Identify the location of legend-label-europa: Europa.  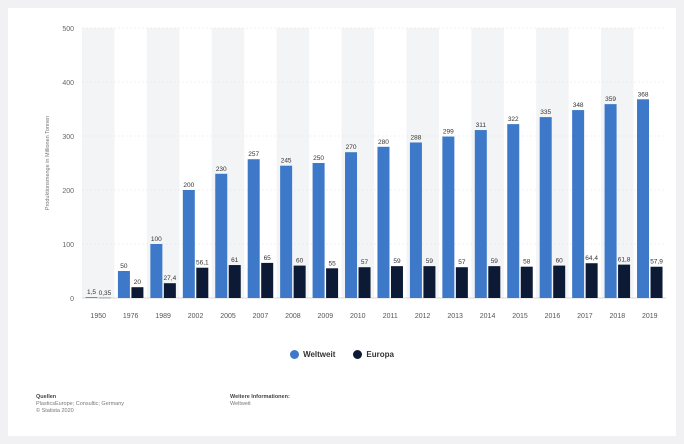
(380, 354).